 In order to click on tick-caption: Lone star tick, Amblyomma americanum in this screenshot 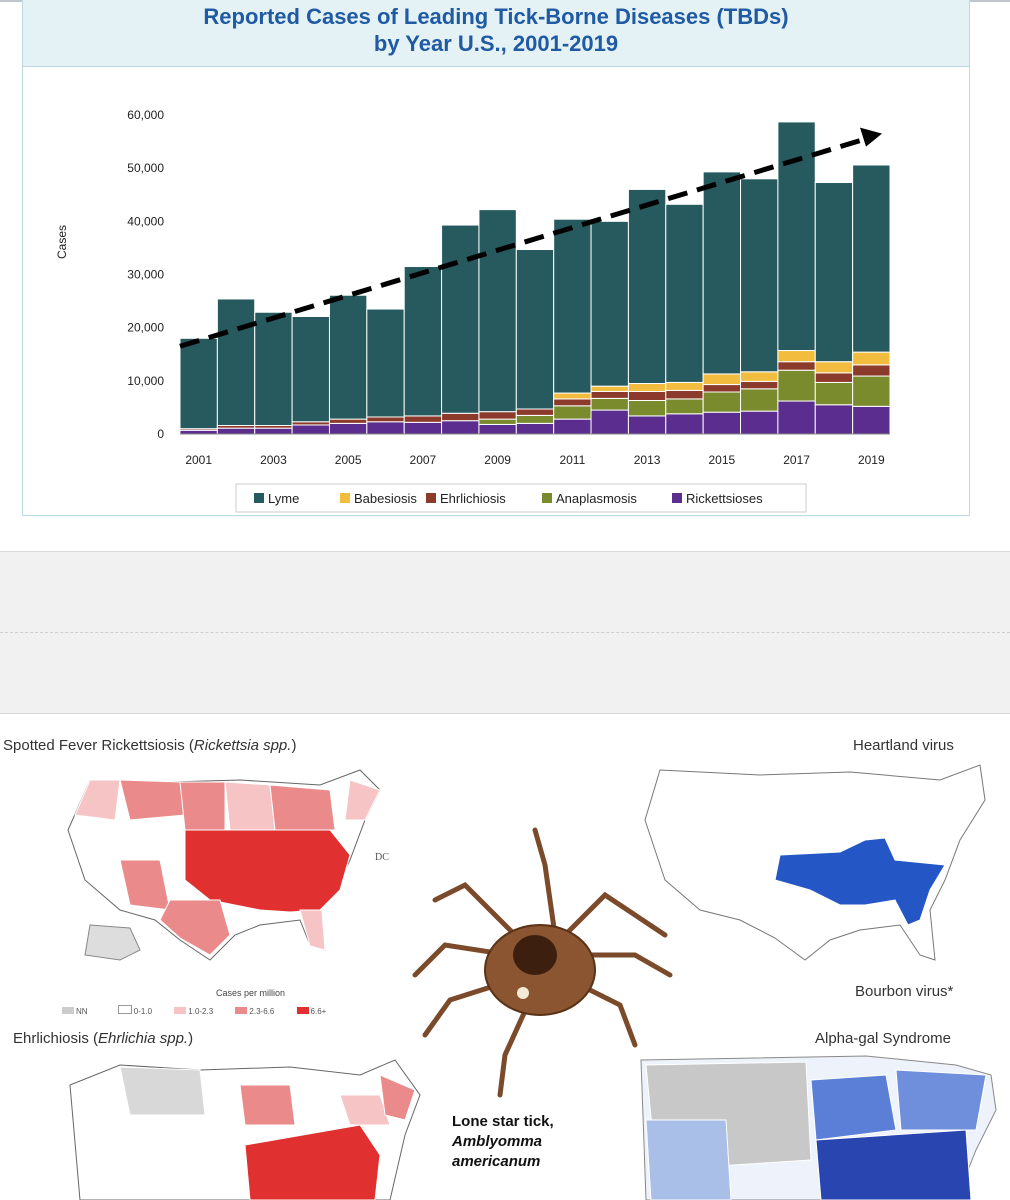, I will do `click(512, 1142)`.